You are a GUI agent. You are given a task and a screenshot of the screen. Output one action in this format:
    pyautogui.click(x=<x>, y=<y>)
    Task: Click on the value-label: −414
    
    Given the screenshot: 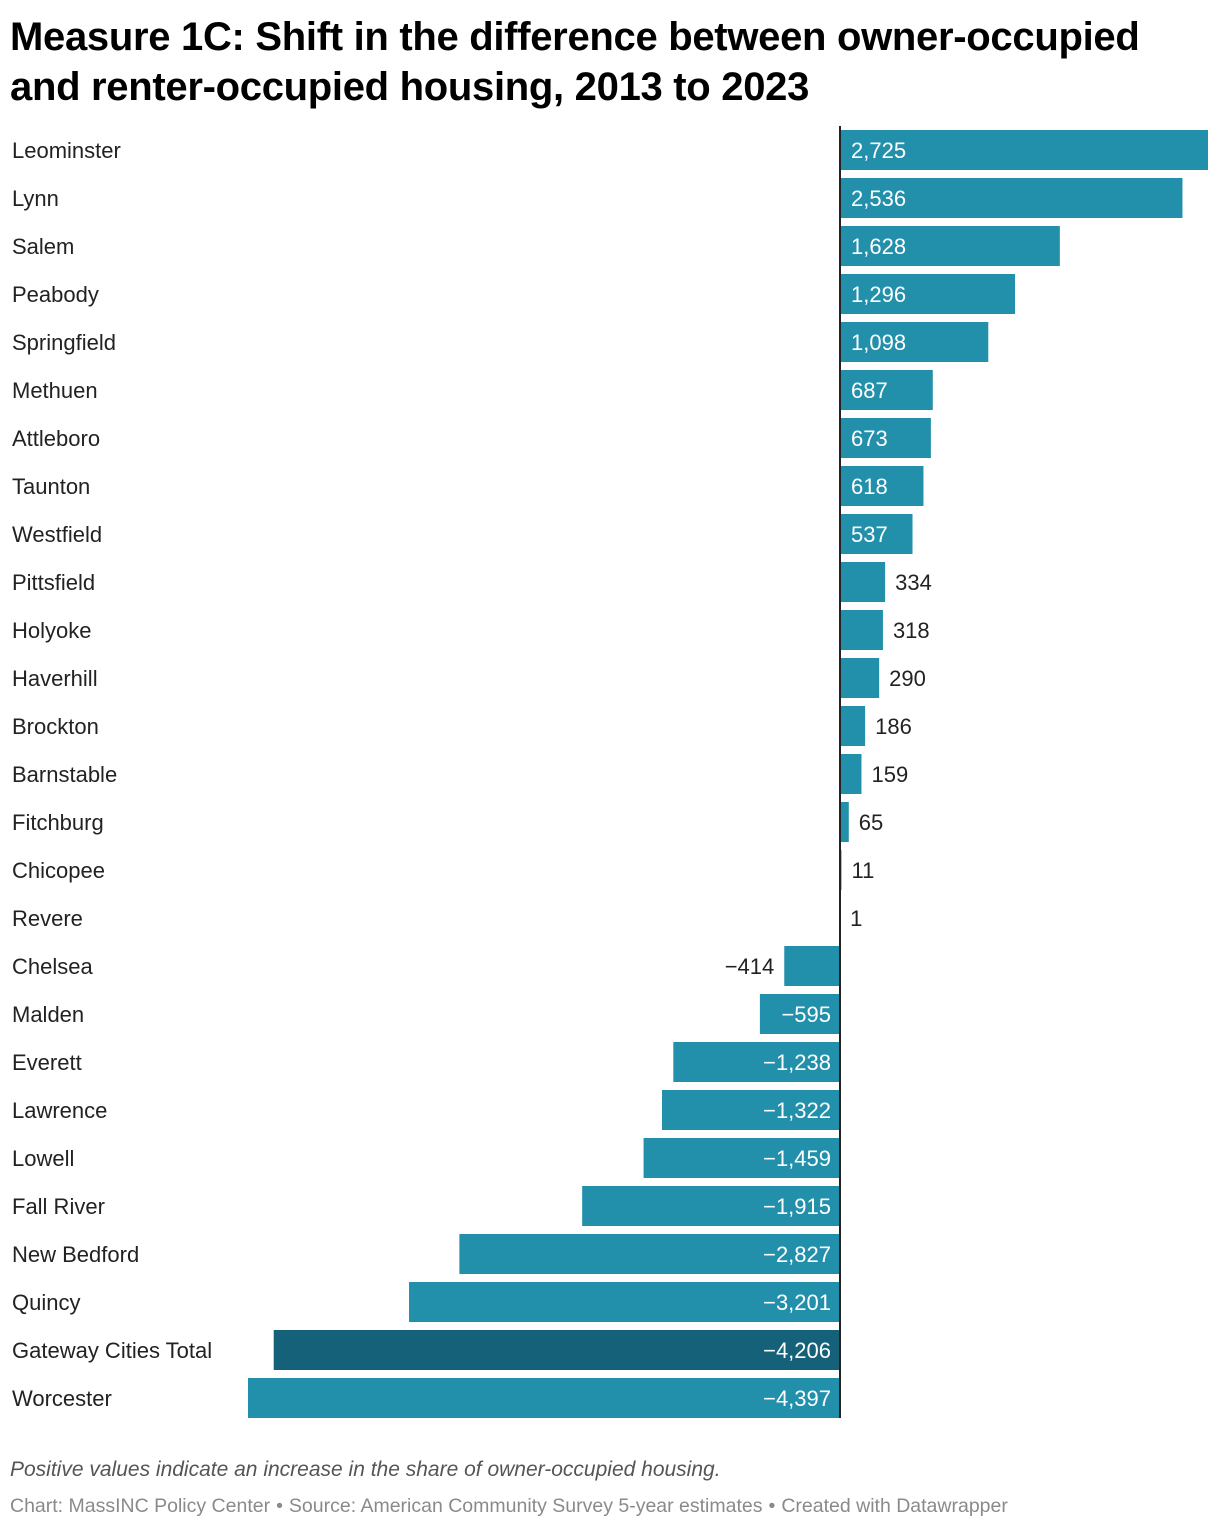 What is the action you would take?
    pyautogui.click(x=750, y=966)
    